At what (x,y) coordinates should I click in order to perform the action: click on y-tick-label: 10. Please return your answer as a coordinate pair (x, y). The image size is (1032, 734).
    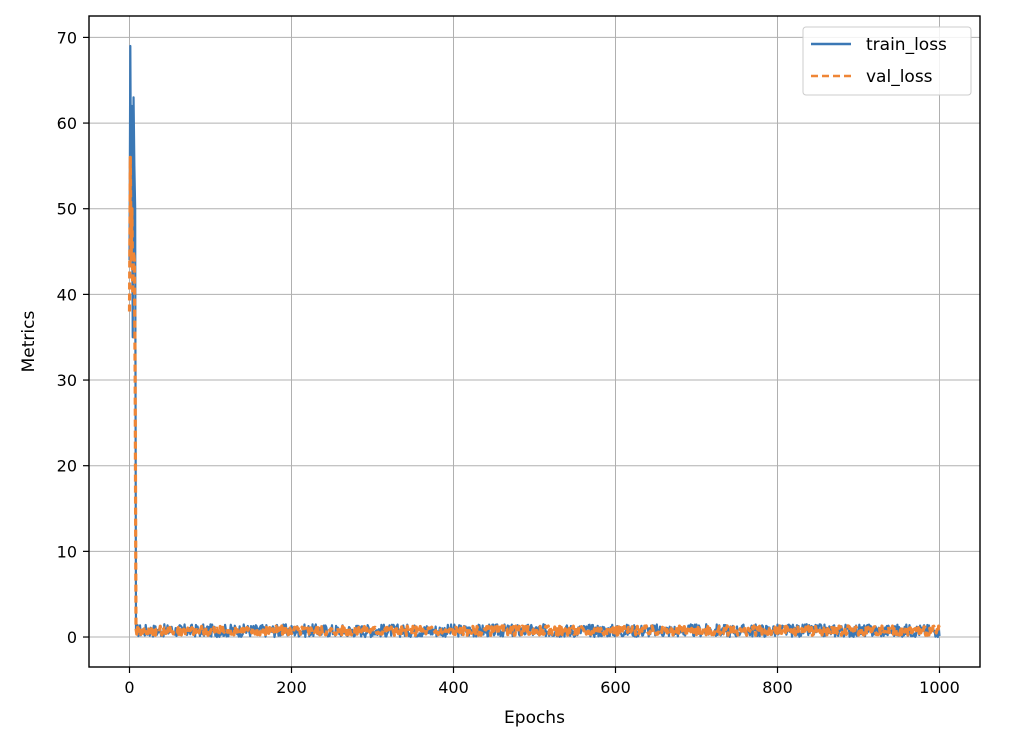
    Looking at the image, I should click on (67, 551).